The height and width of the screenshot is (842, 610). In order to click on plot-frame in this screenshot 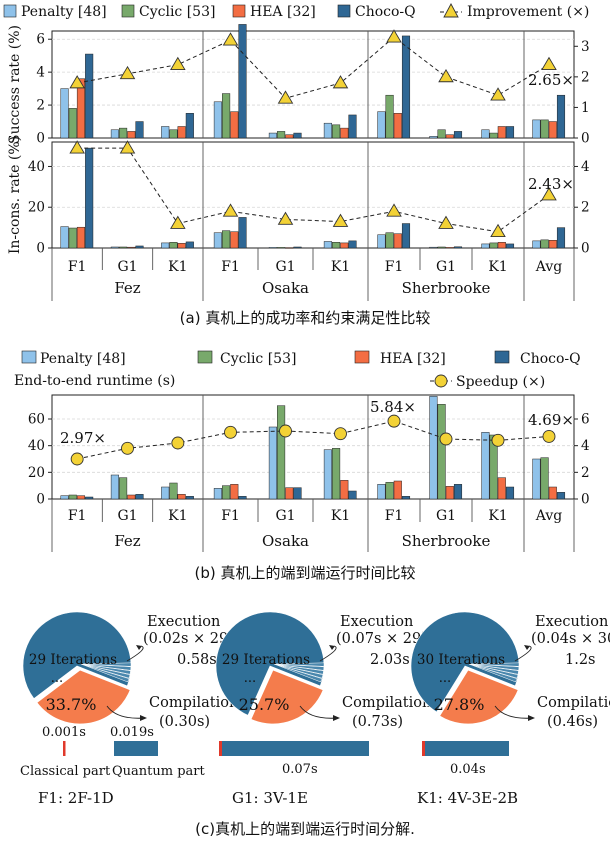, I will do `click(313, 84)`.